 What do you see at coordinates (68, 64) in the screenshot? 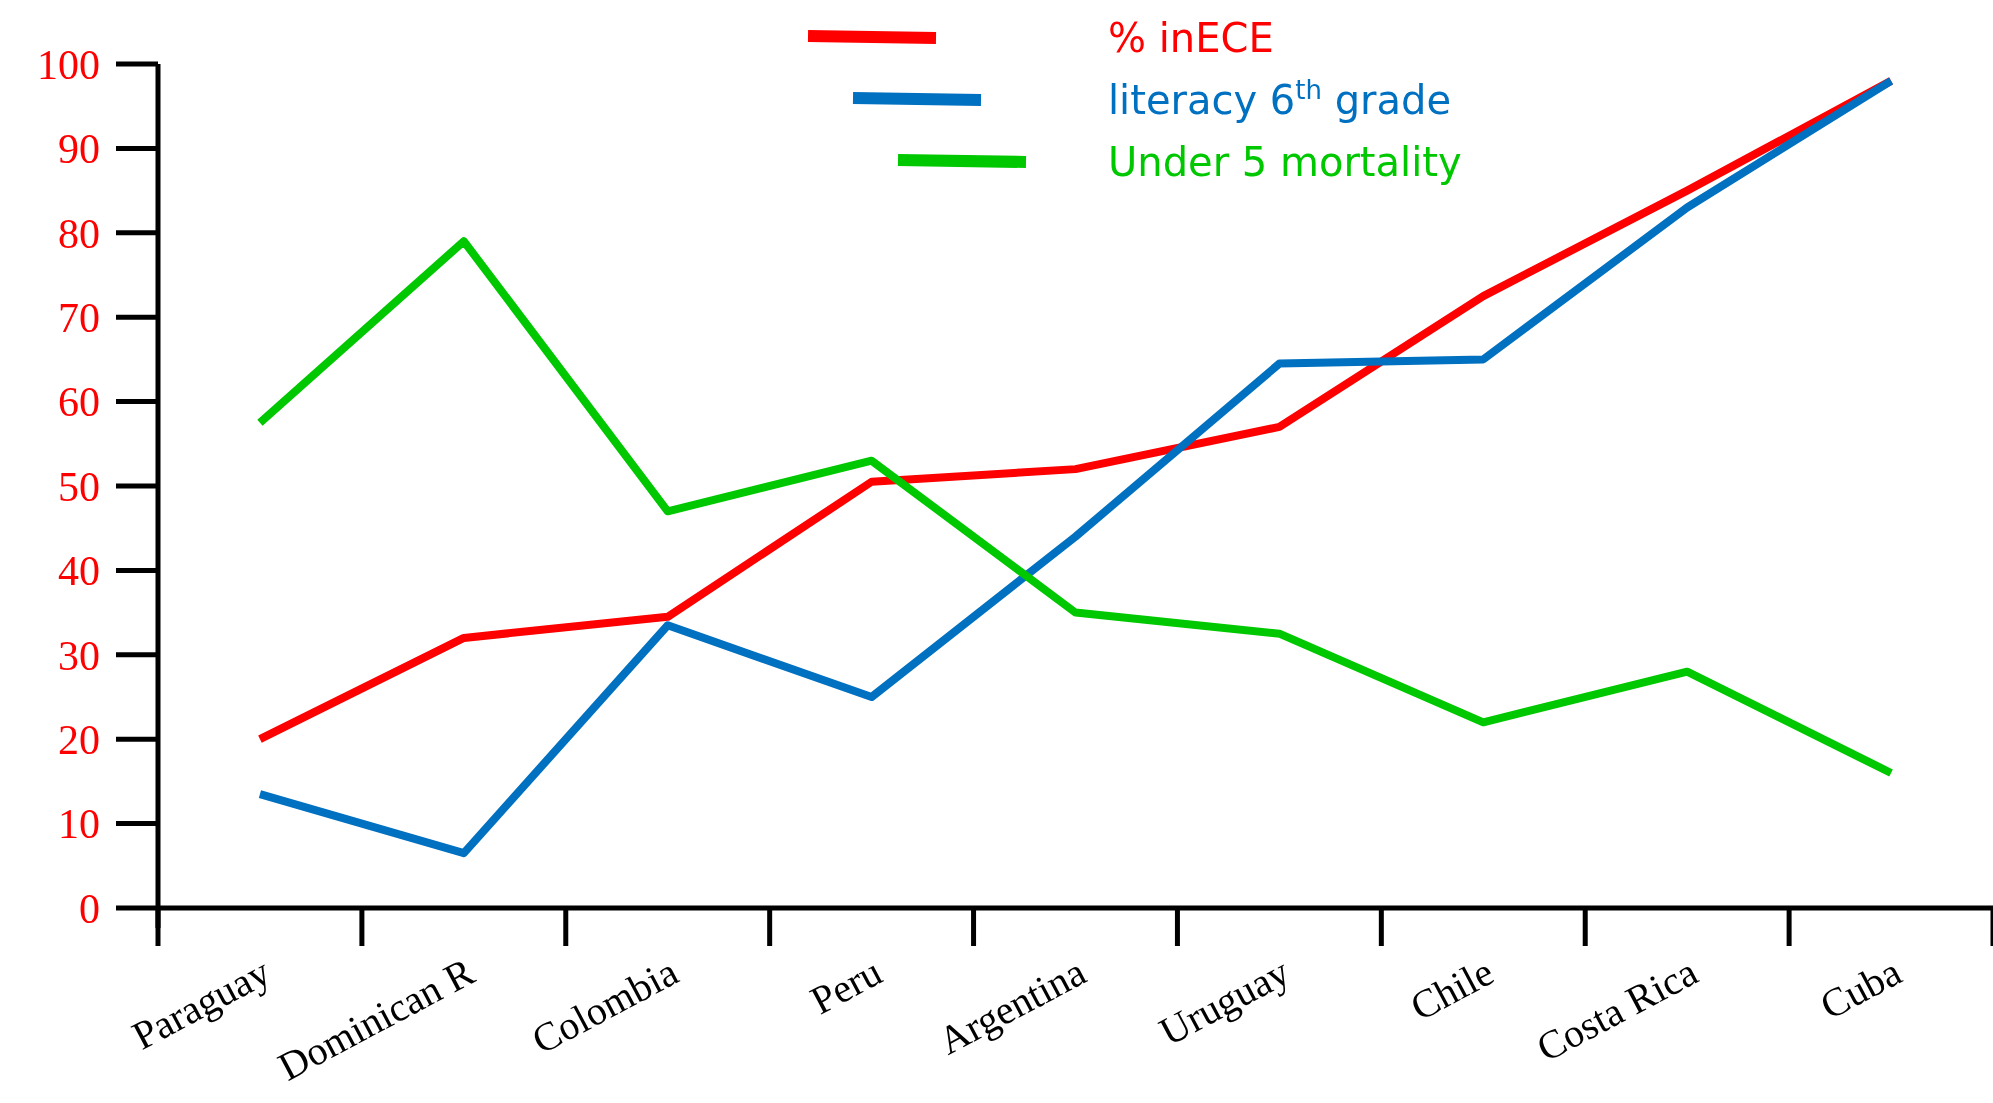
I see `y-tick-label: 100` at bounding box center [68, 64].